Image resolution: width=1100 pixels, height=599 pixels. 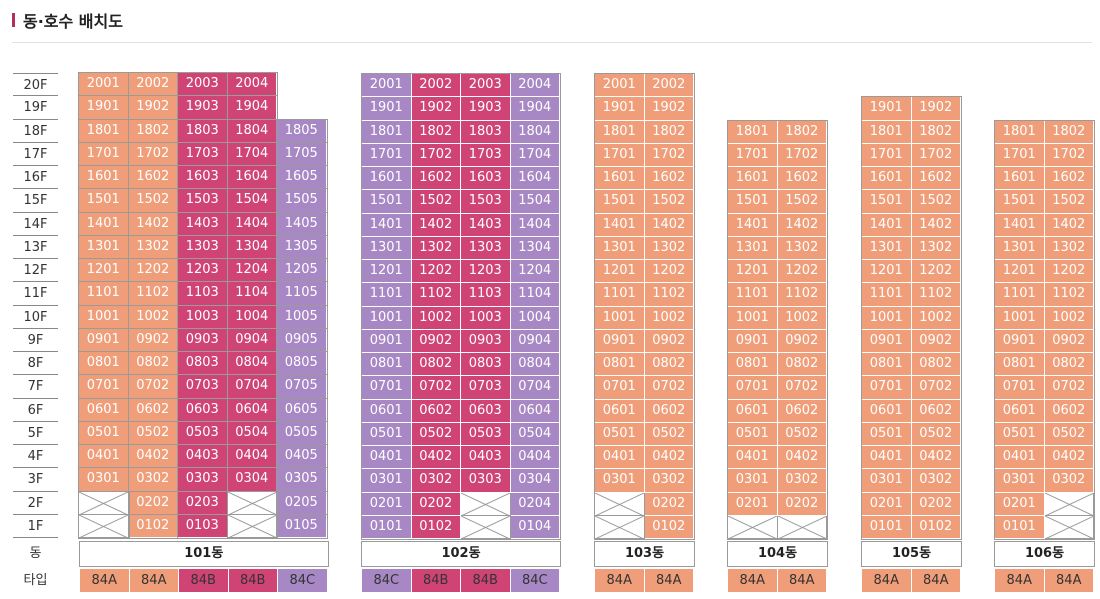 What do you see at coordinates (302, 270) in the screenshot?
I see `unit-cell: 1205` at bounding box center [302, 270].